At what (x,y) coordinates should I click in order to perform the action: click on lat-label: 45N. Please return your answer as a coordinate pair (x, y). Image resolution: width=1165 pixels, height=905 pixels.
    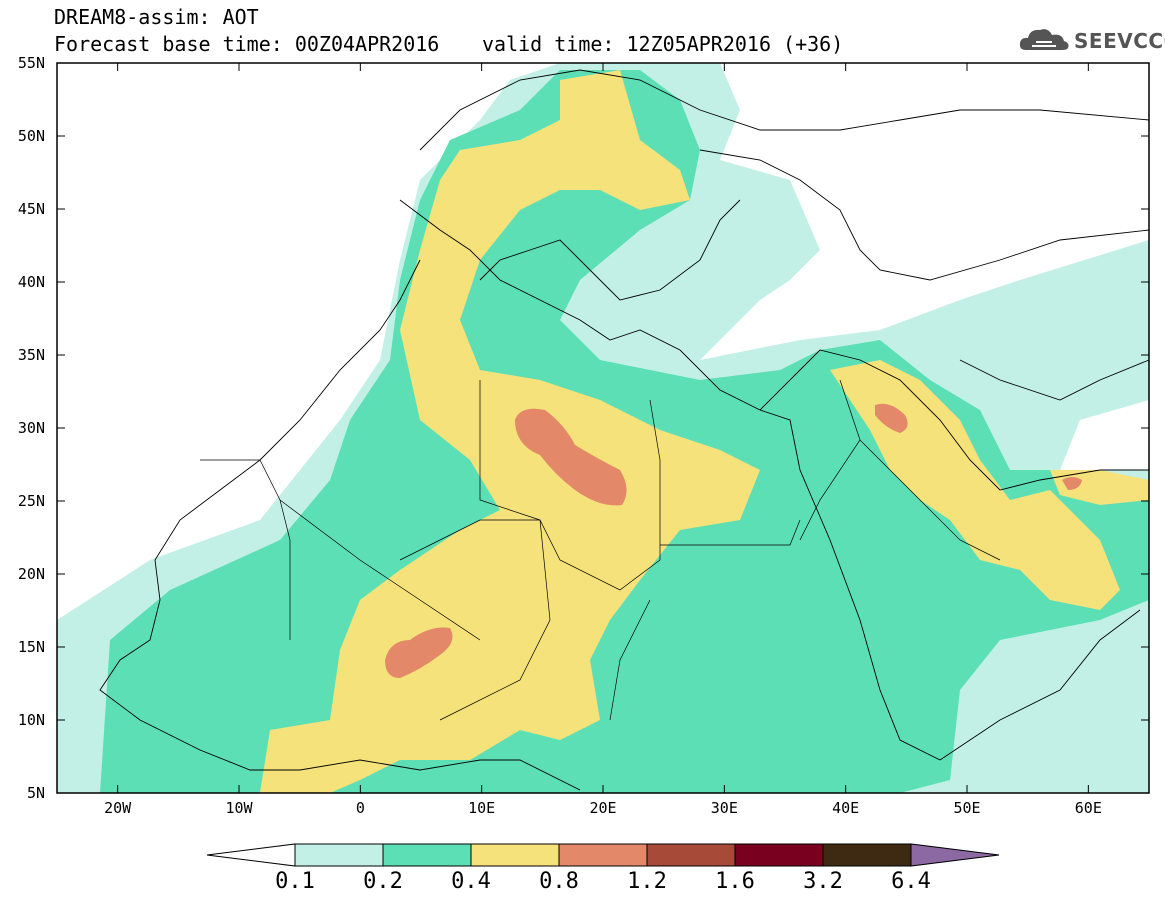
    Looking at the image, I should click on (31, 209).